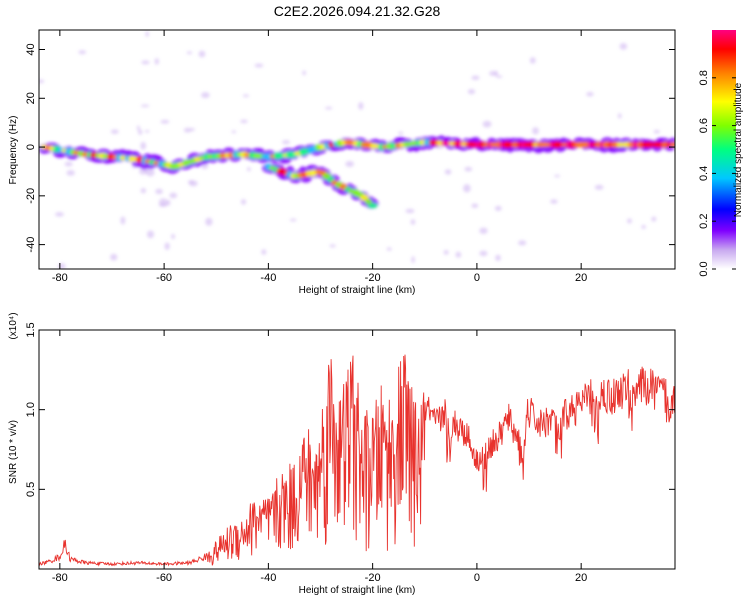  Describe the element at coordinates (357, 11) in the screenshot. I see `figure-title: C2E2.2026.094.21.32.G28` at that location.